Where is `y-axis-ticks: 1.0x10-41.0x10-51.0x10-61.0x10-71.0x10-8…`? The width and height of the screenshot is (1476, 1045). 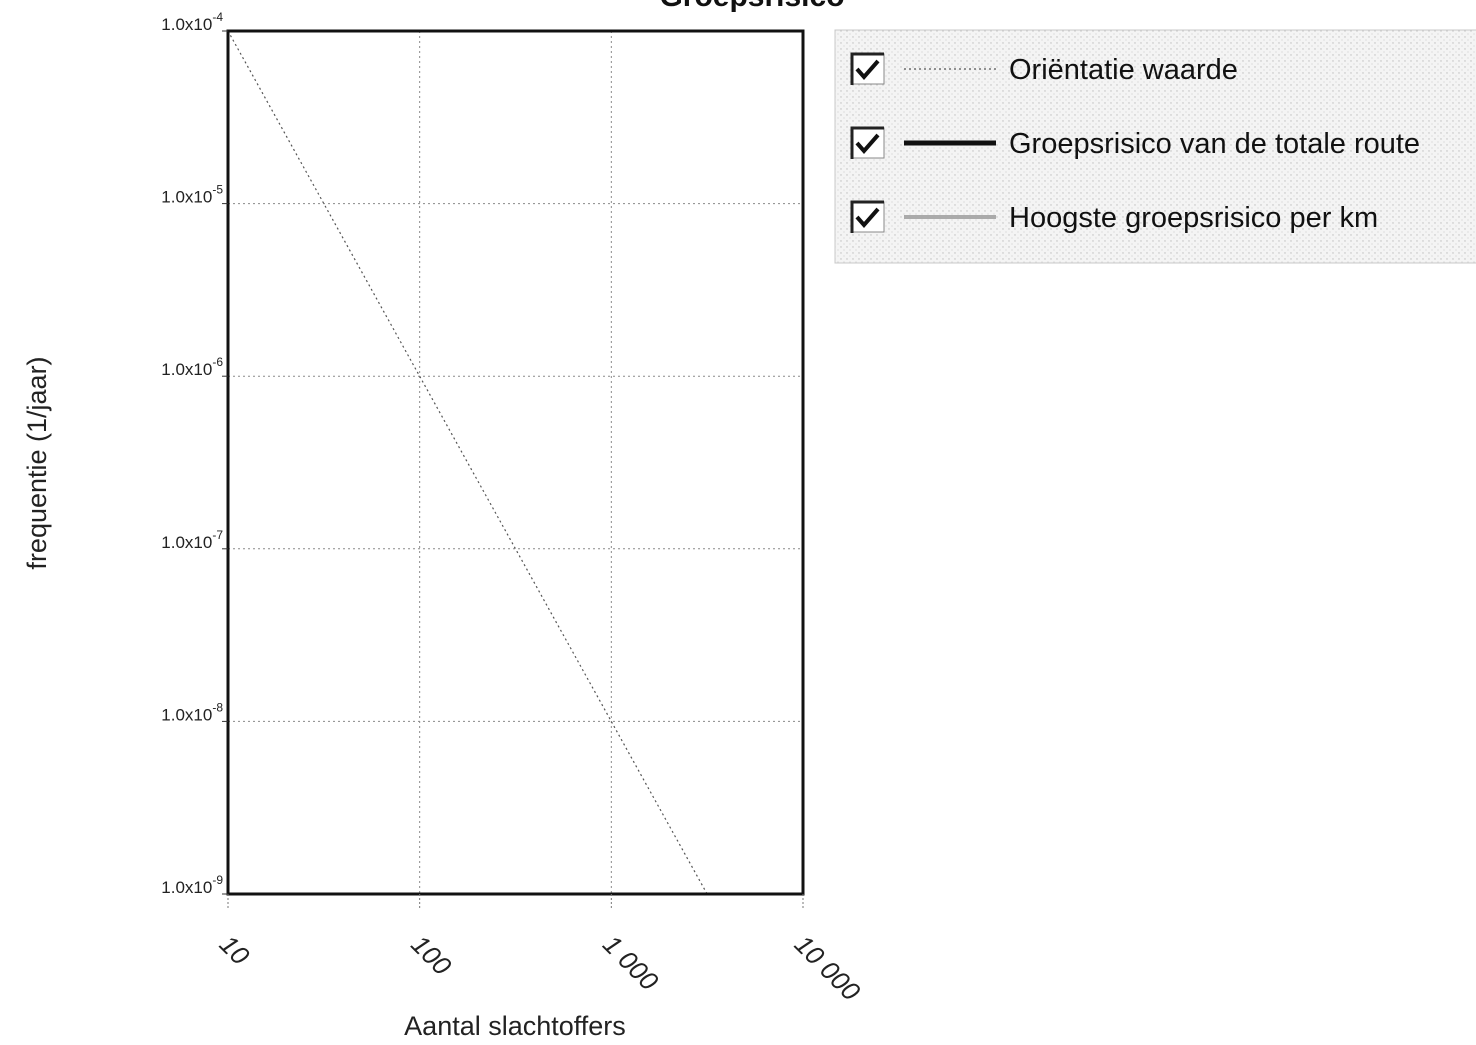 y-axis-ticks: 1.0x10-41.0x10-51.0x10-61.0x10-71.0x10-8… is located at coordinates (194, 453).